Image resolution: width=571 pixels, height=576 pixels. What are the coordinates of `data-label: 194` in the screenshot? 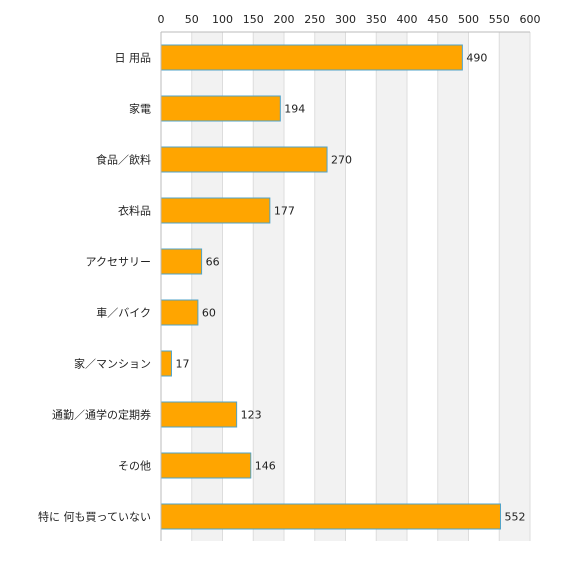 It's located at (294, 109).